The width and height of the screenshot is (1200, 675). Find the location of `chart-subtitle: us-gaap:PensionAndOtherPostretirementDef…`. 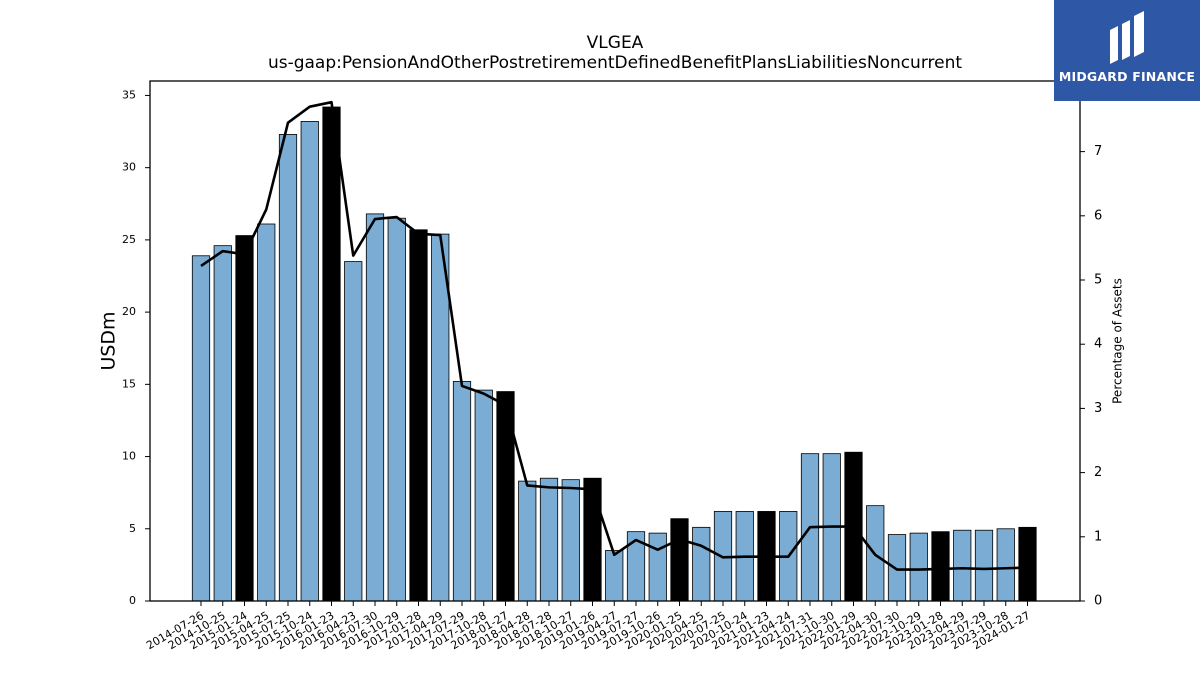

chart-subtitle: us-gaap:PensionAndOtherPostretirementDef… is located at coordinates (615, 63).